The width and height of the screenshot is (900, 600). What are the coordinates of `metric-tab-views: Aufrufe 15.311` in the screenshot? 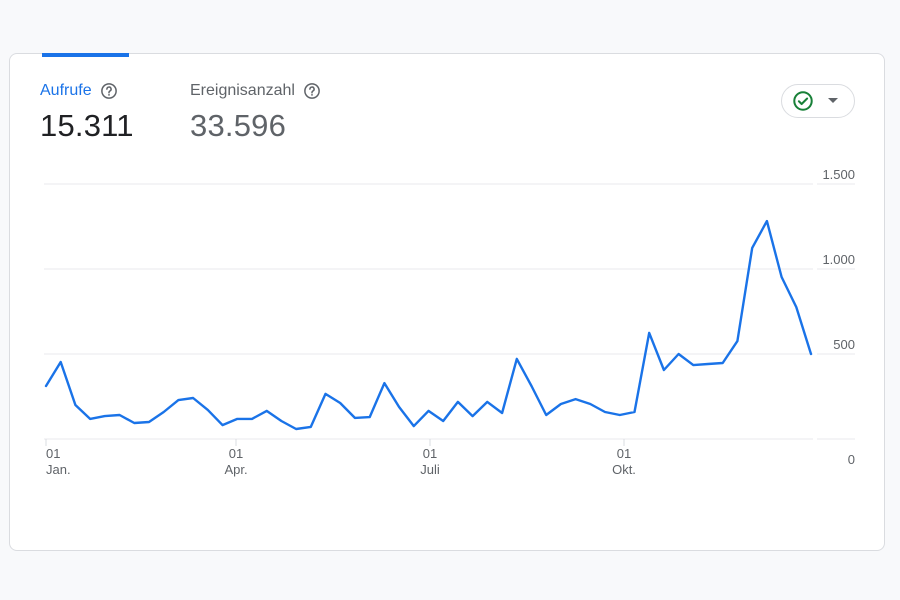 It's located at (87, 112).